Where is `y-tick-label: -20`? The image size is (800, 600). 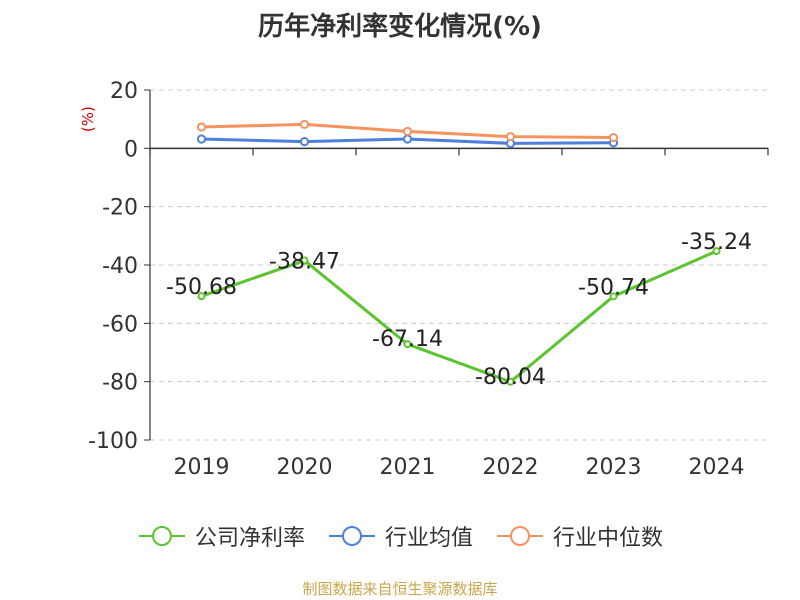 y-tick-label: -20 is located at coordinates (120, 208).